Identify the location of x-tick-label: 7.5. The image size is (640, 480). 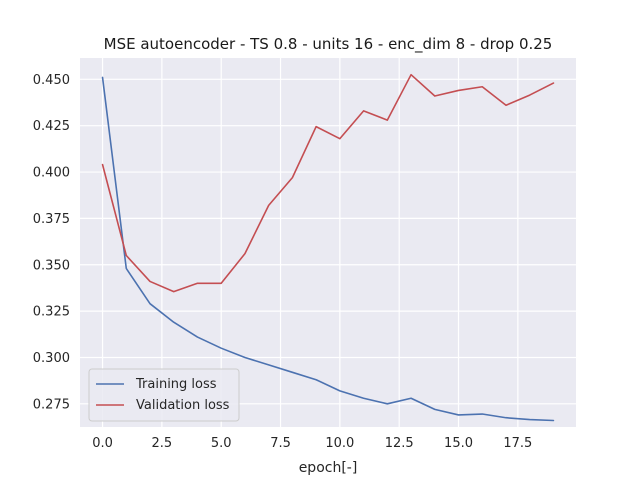
(280, 443).